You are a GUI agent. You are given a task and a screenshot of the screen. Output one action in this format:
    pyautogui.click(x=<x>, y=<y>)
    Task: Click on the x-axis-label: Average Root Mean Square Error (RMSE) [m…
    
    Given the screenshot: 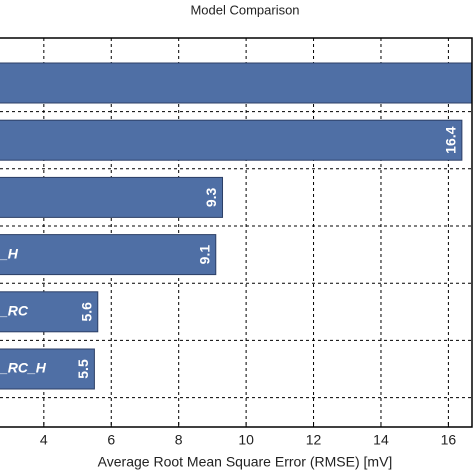 What is the action you would take?
    pyautogui.click(x=245, y=462)
    